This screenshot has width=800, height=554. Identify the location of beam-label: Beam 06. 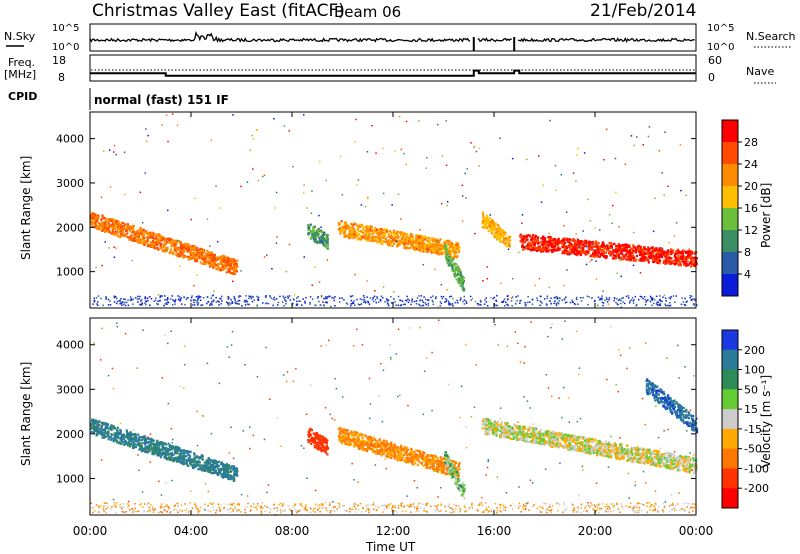
(367, 12).